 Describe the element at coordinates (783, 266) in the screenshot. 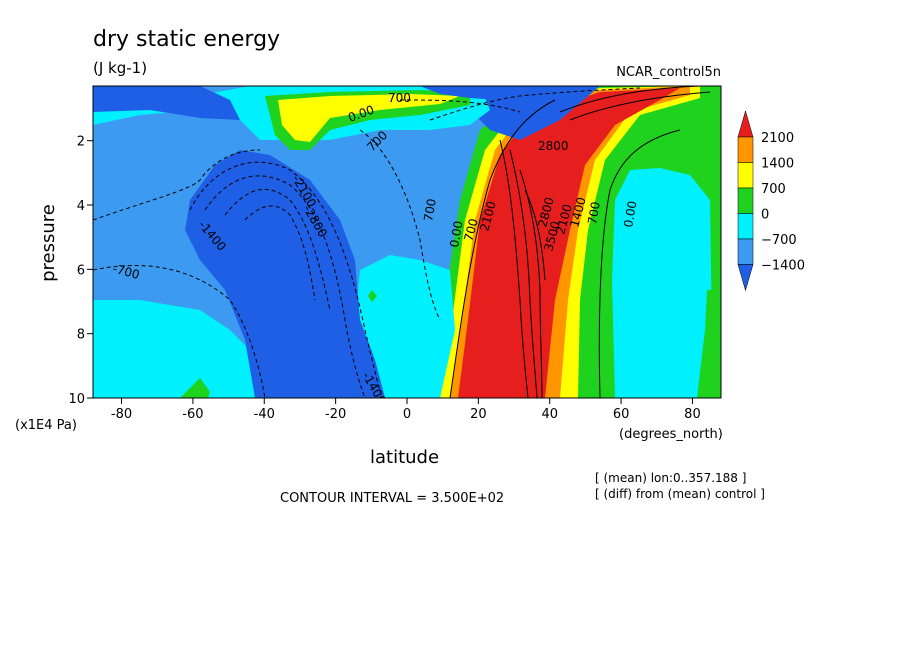

I see `colorbar-label: −1400` at that location.